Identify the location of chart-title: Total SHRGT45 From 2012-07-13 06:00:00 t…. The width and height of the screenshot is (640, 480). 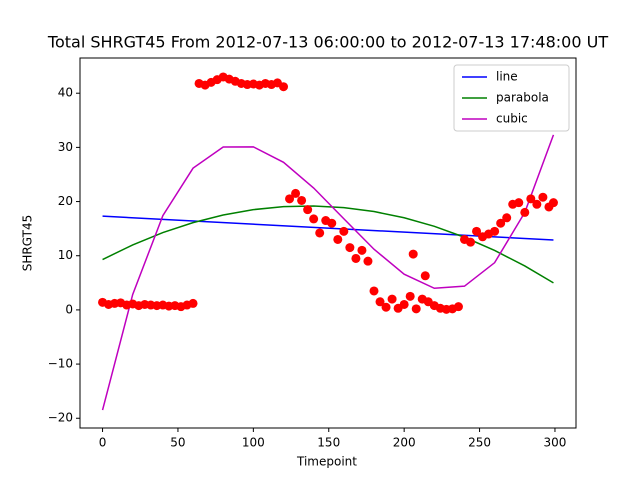
(327, 42).